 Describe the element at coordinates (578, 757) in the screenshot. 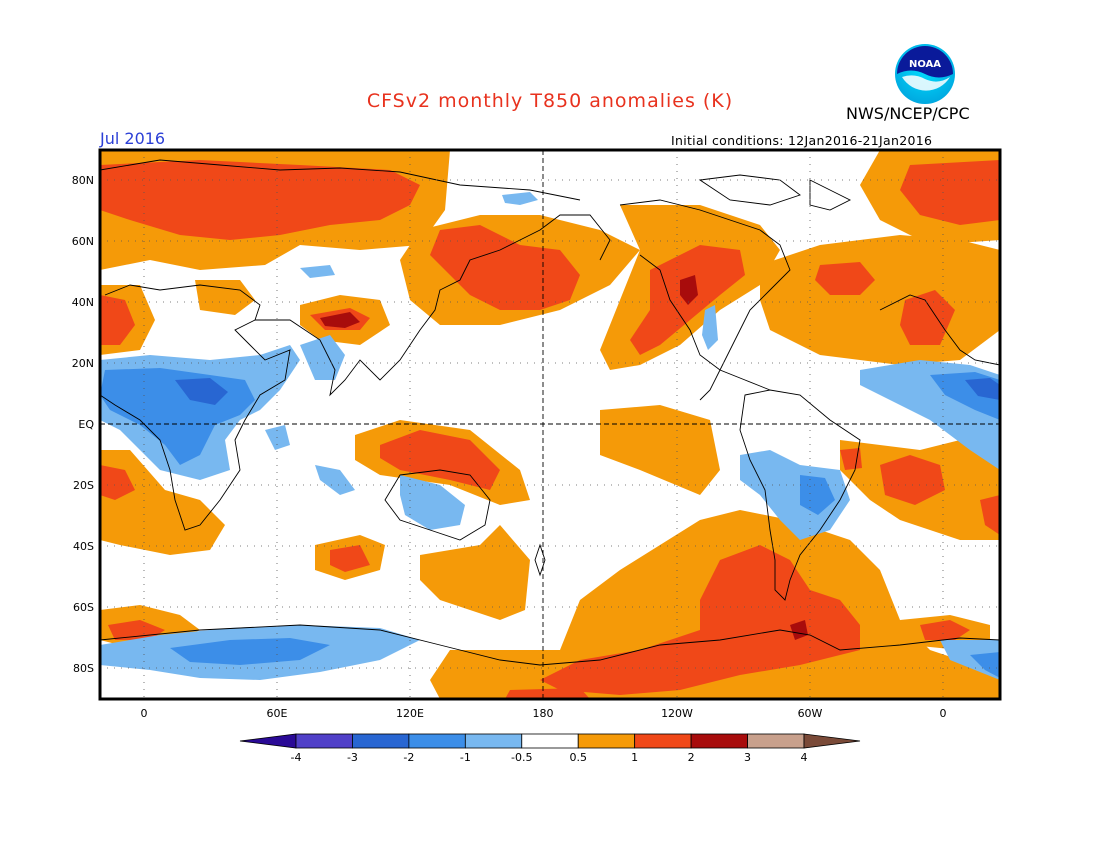

I see `colorbar-label: 0.5` at that location.